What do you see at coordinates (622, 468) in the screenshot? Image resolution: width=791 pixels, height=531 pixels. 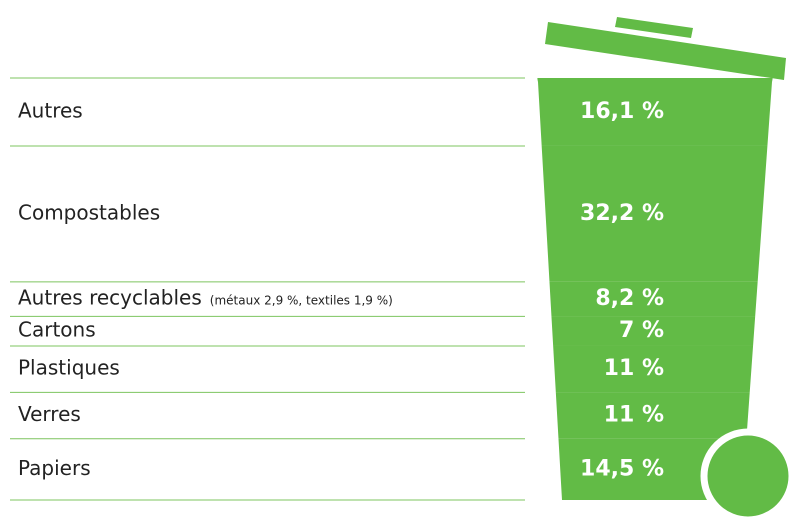 I see `value-label: 14,5 %` at bounding box center [622, 468].